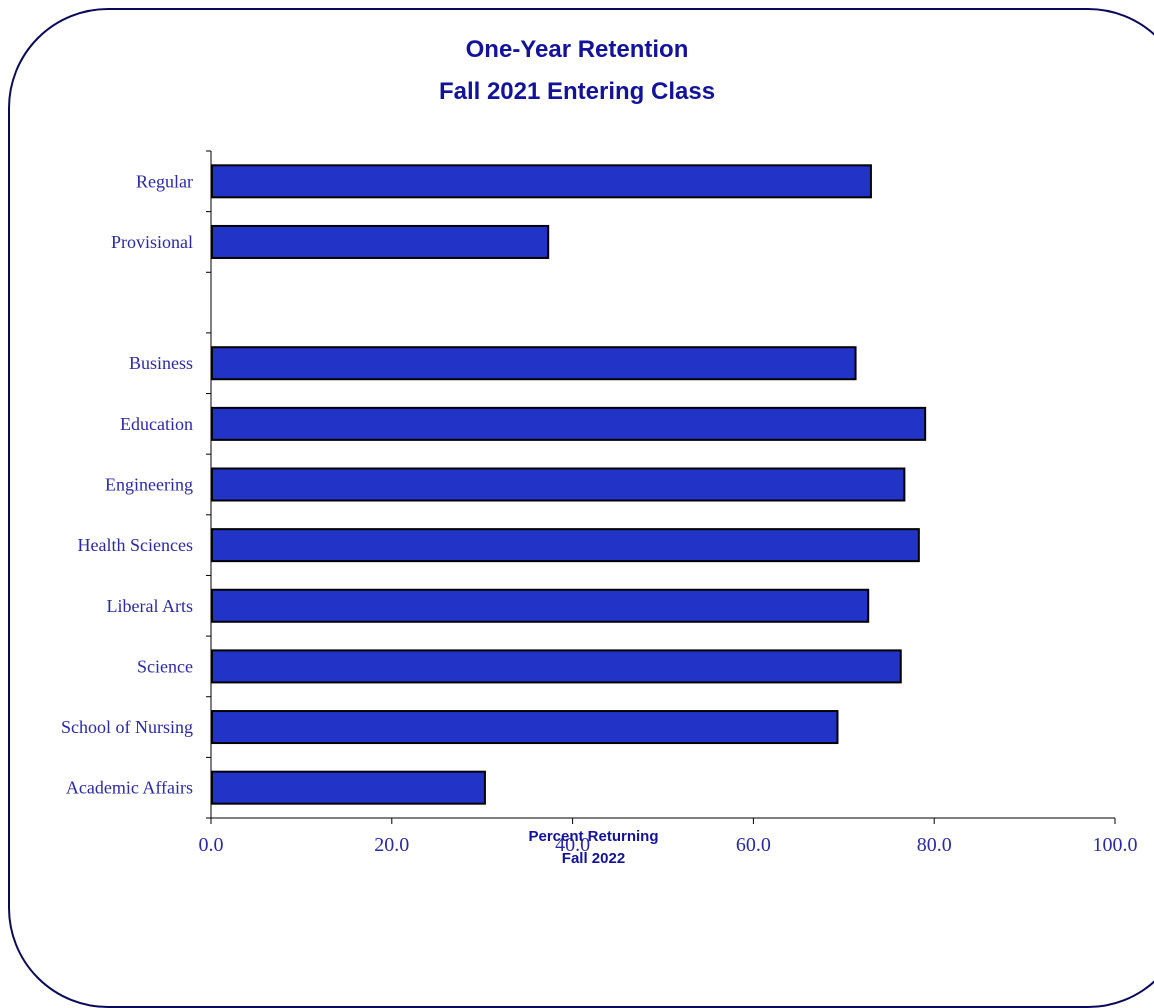 Image resolution: width=1154 pixels, height=1008 pixels. Describe the element at coordinates (211, 845) in the screenshot. I see `x-tick-label: 0.0` at that location.